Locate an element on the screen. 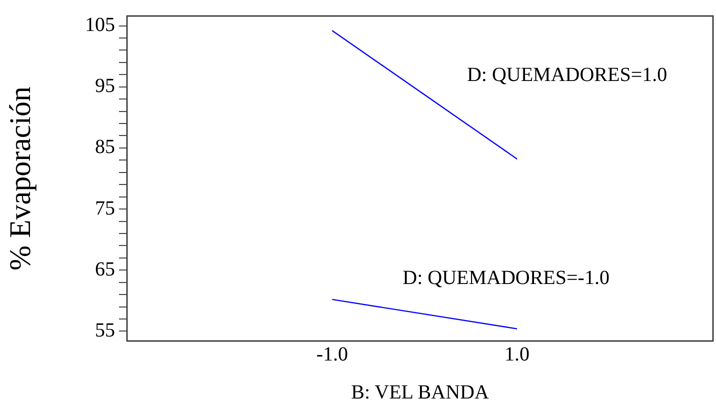 The width and height of the screenshot is (716, 409). annotation: D: QUEMADORES=1.0 is located at coordinates (567, 75).